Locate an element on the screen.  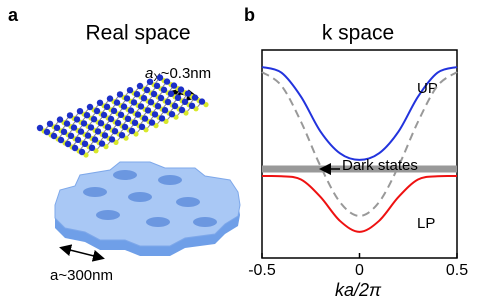
slab-top is located at coordinates (147, 204).